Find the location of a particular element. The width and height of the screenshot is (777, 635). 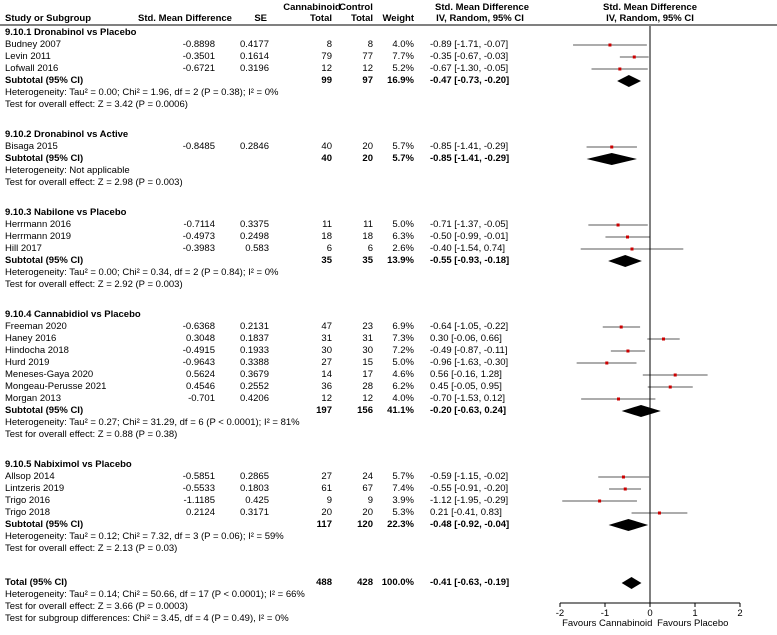

study-se: 0.4177 is located at coordinates (254, 44).